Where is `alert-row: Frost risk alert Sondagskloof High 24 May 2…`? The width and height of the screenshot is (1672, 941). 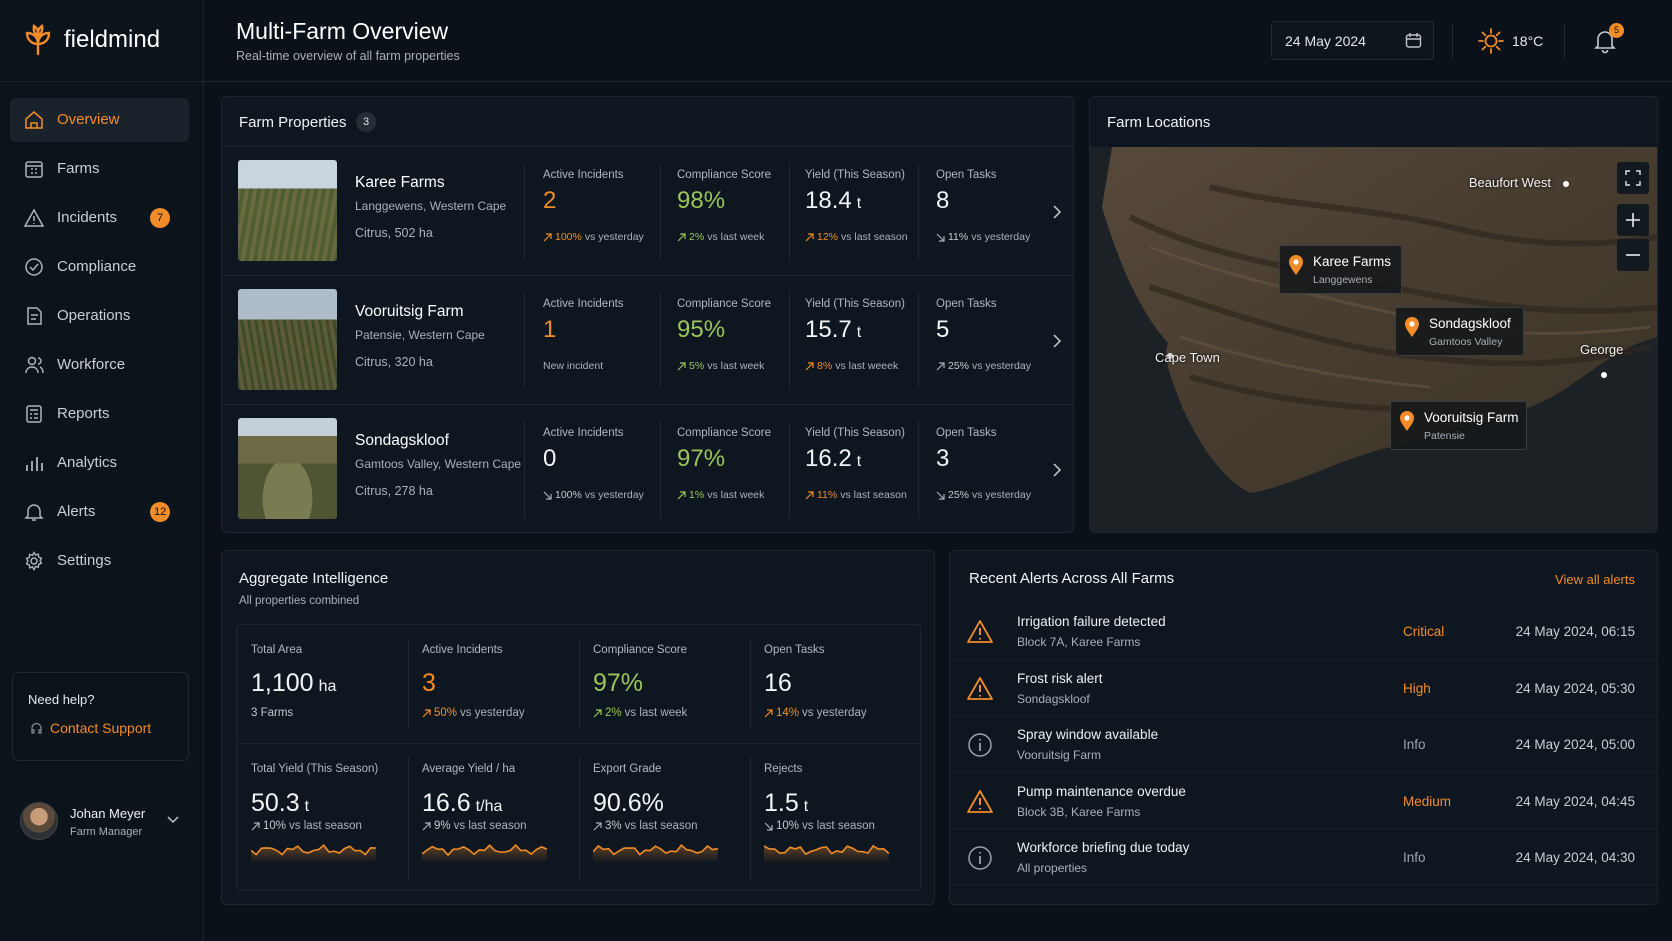
alert-row: Frost risk alert Sondagskloof High 24 May 2… is located at coordinates (1303, 689).